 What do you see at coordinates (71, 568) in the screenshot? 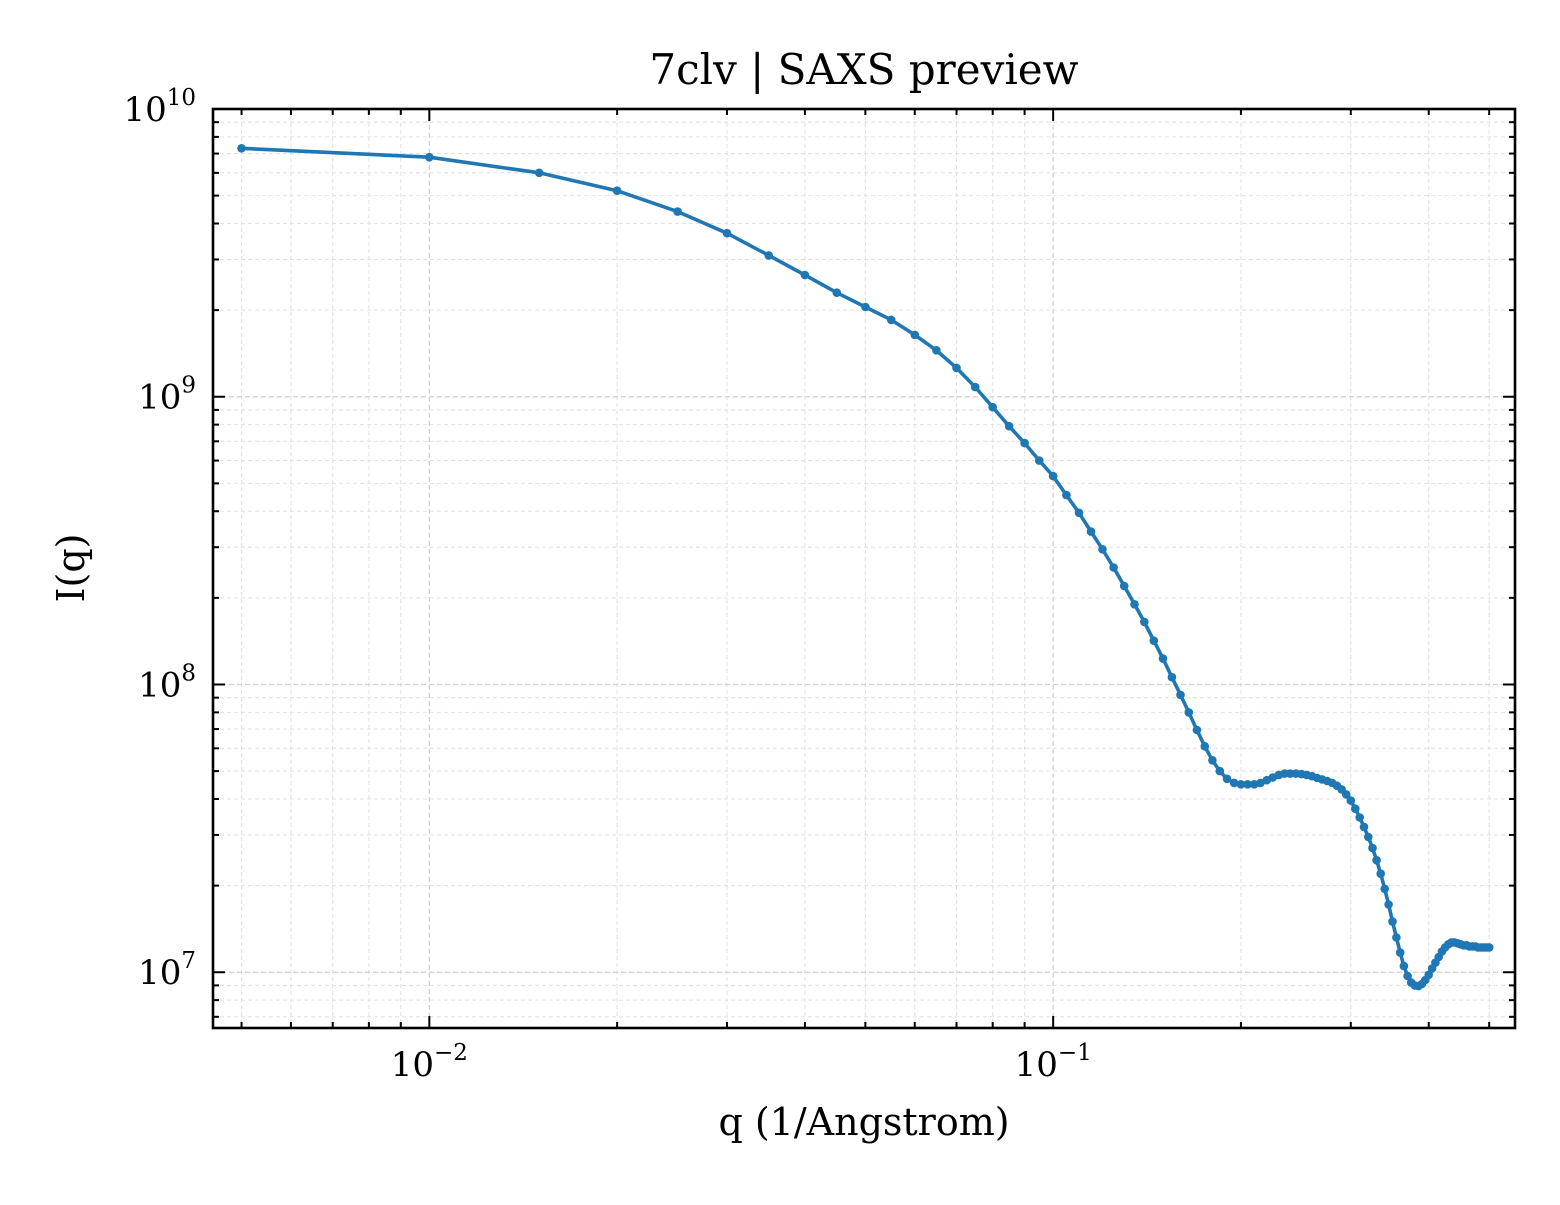
I see `y-axis-label: I(q)` at bounding box center [71, 568].